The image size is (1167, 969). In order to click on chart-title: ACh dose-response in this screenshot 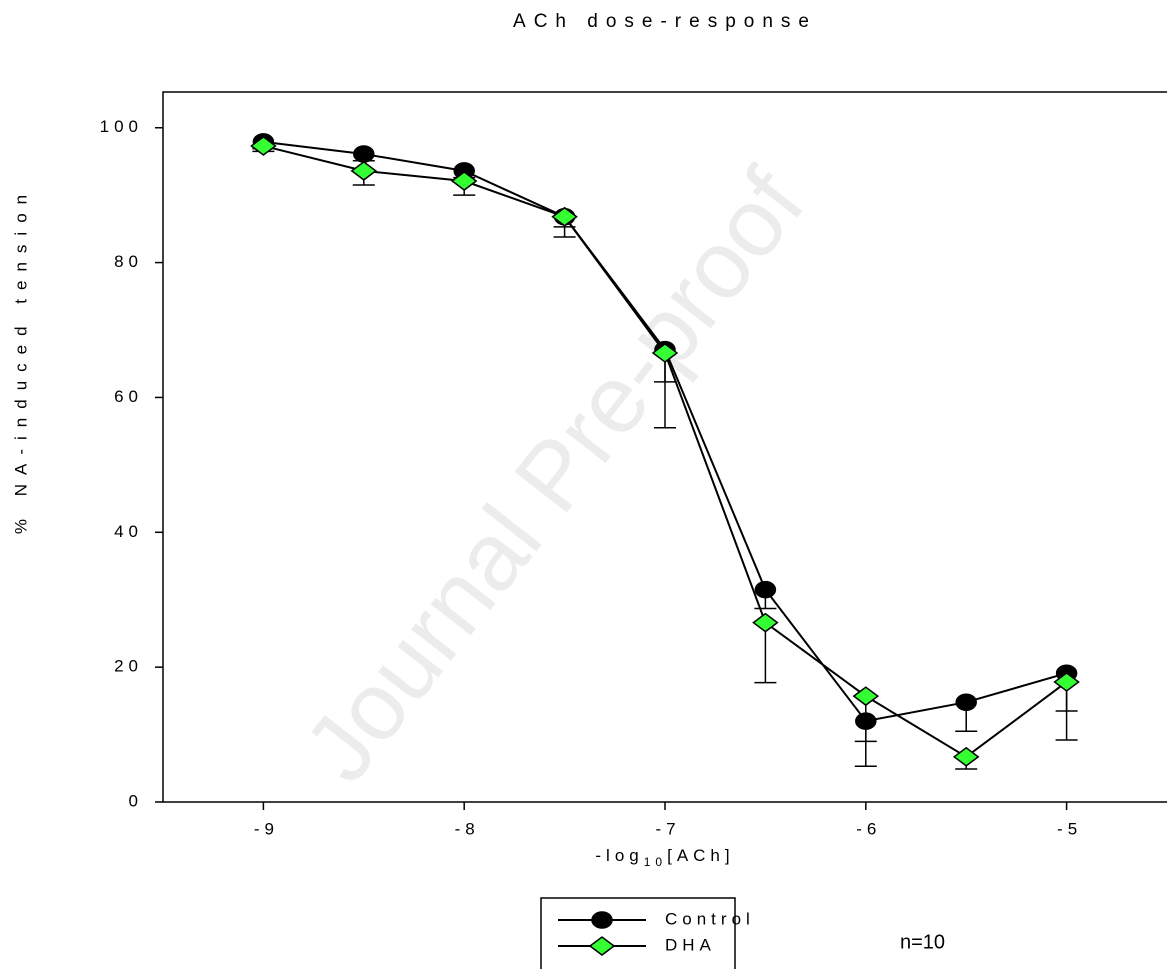, I will do `click(665, 21)`.